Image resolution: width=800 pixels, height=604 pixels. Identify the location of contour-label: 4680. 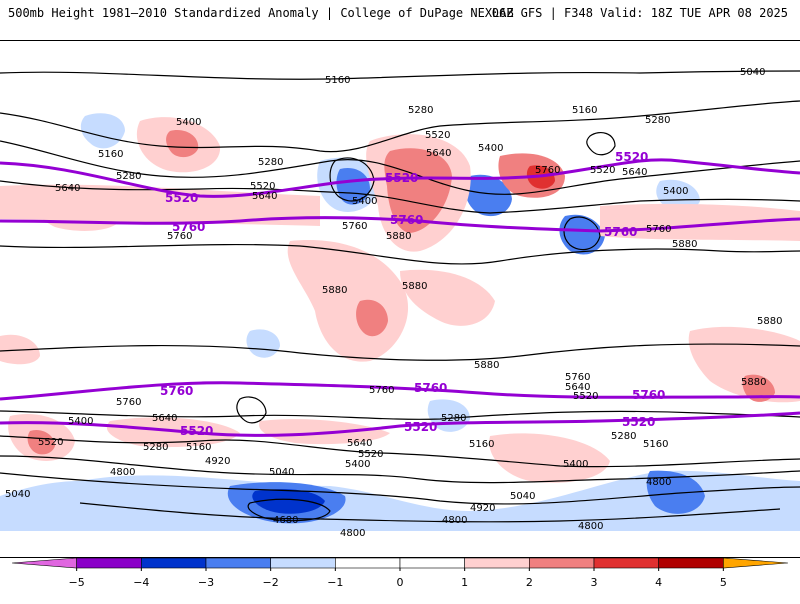
(285, 520).